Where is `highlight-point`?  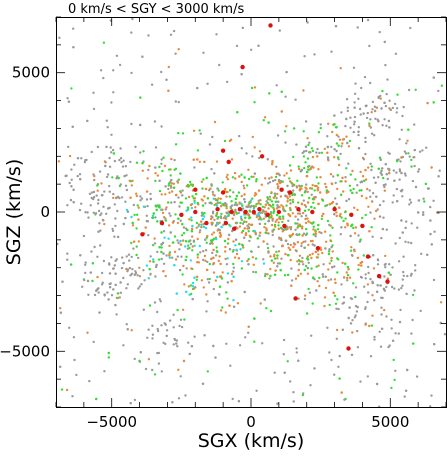 highlight-point is located at coordinates (217, 209).